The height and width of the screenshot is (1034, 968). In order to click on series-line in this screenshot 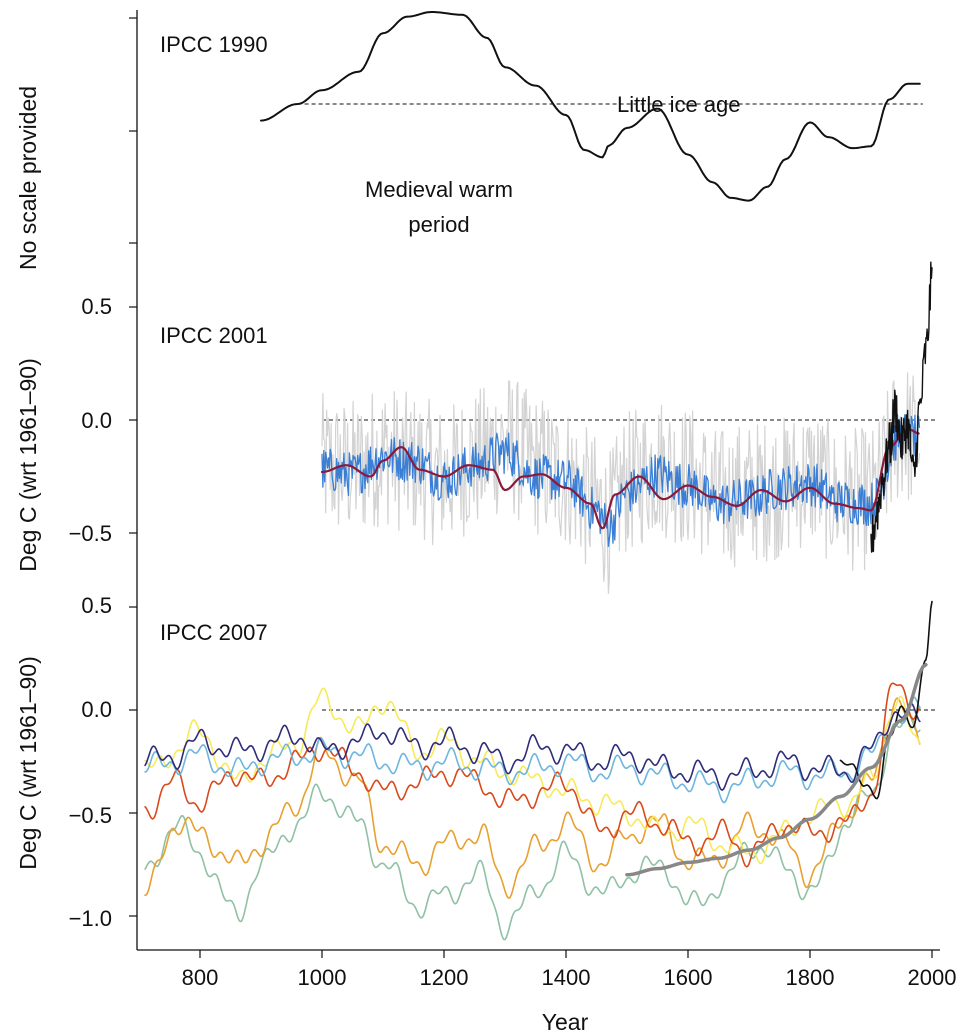, I will do `click(590, 106)`.